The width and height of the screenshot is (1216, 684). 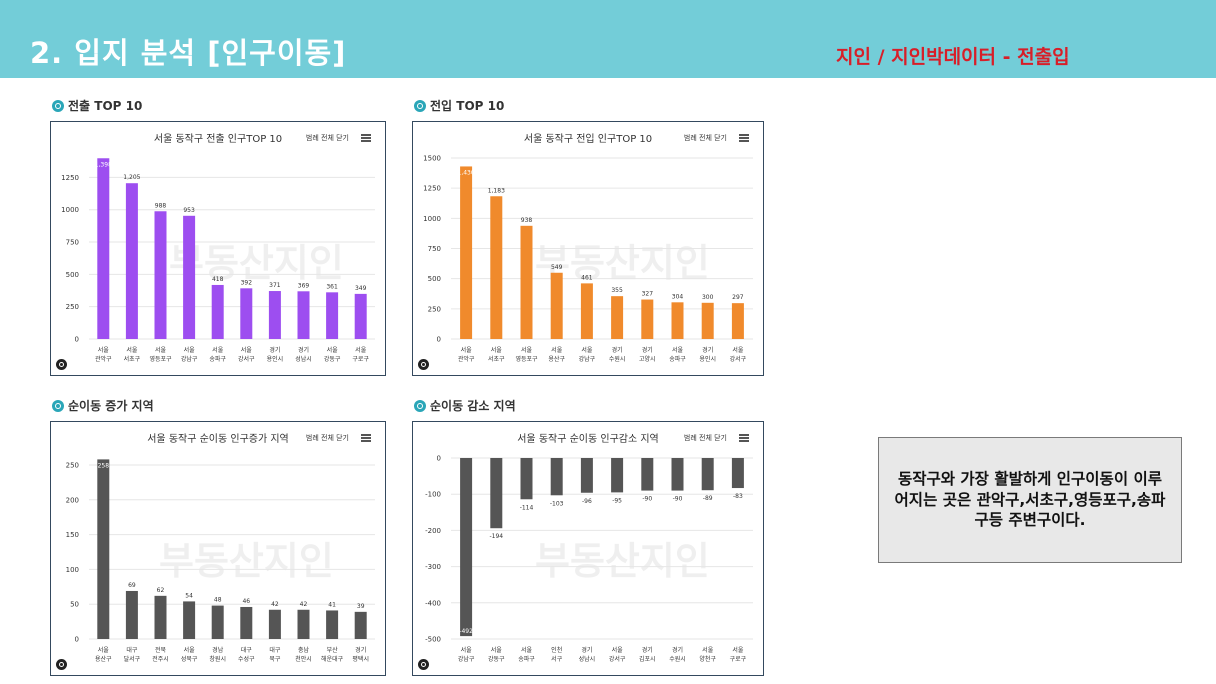 What do you see at coordinates (647, 659) in the screenshot?
I see `x-tick-label: 김포시` at bounding box center [647, 659].